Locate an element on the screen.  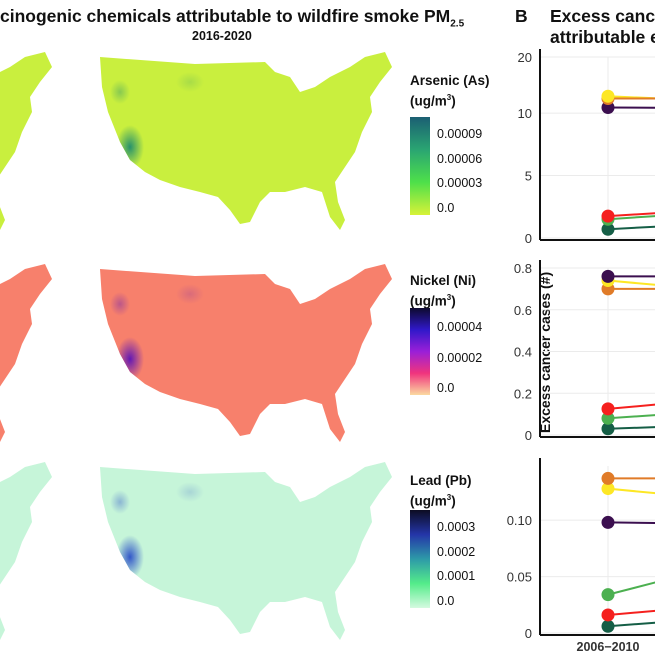
colorbar-tick-label: 0.0002 is located at coordinates (456, 551).